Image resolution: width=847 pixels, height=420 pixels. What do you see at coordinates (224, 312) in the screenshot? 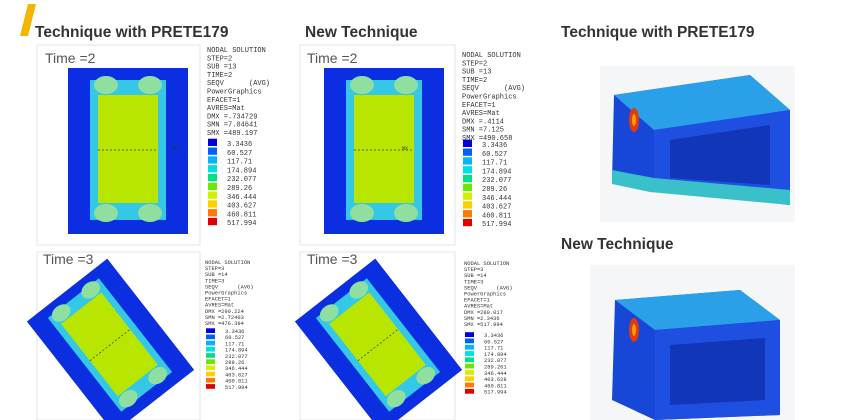
I see `solution-info: DMX =290.224` at bounding box center [224, 312].